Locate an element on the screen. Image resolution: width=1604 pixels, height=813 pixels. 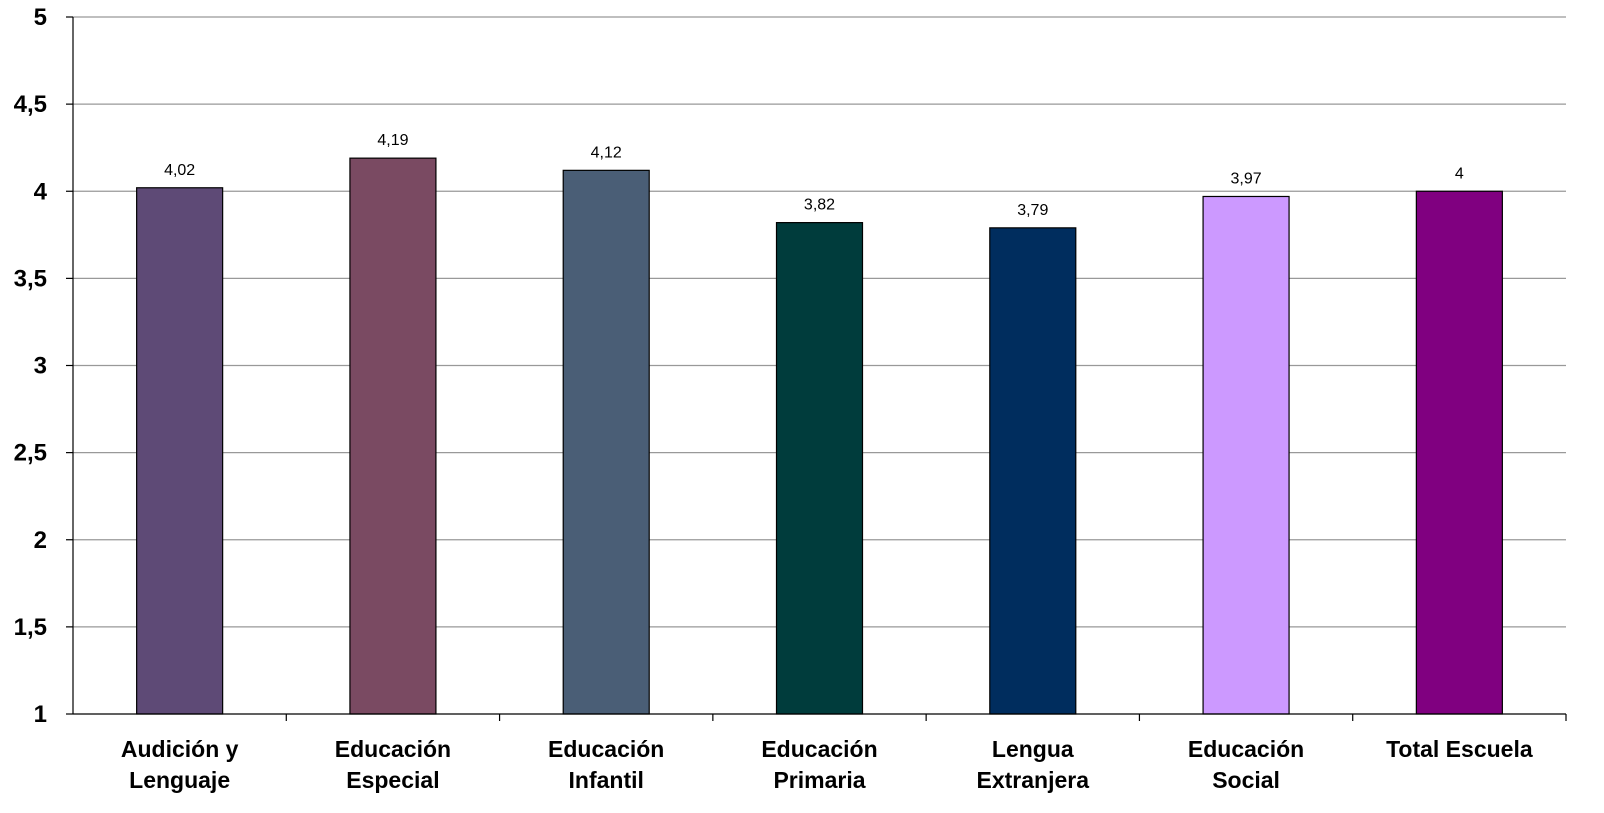
y-tick-label: 1,5 is located at coordinates (30, 627).